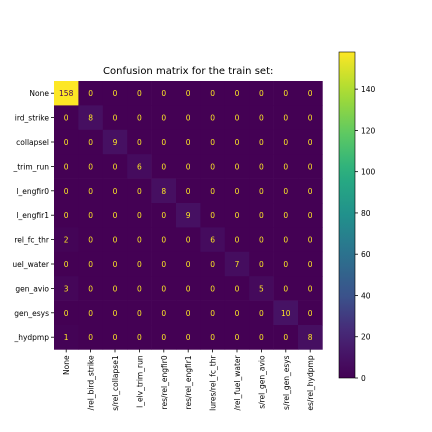 The height and width of the screenshot is (432, 432). Describe the element at coordinates (30, 166) in the screenshot. I see `y-tick-label: _trim_run` at that location.